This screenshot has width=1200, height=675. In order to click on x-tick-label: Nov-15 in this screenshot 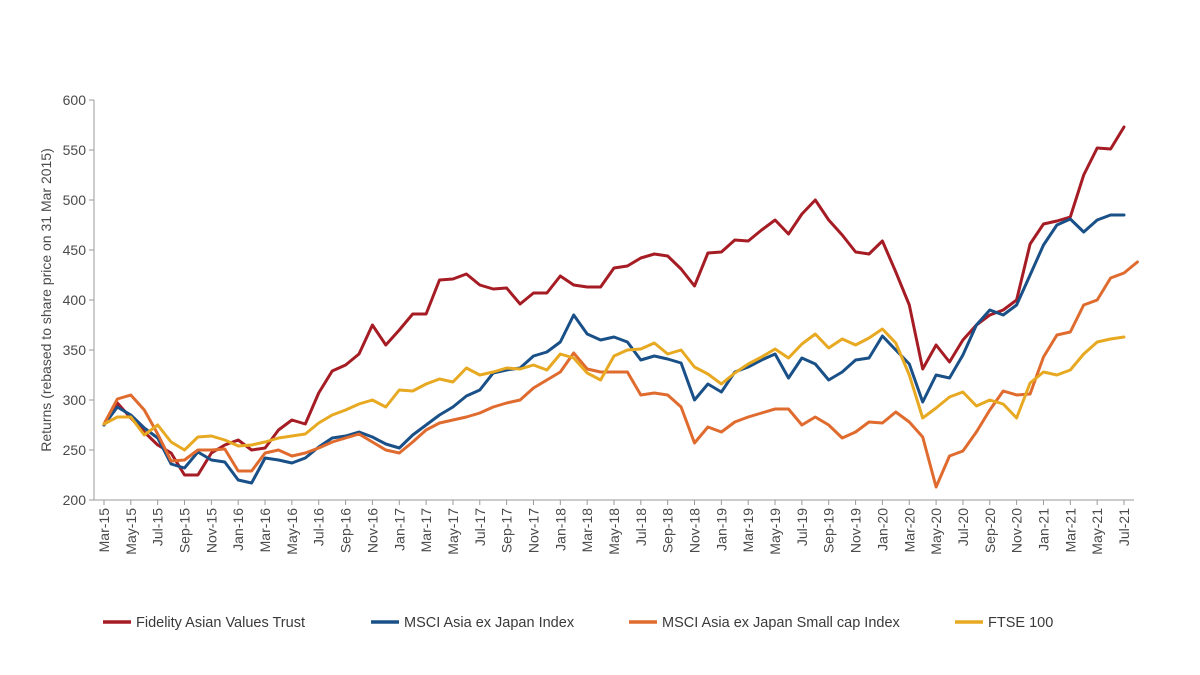, I will do `click(211, 530)`.